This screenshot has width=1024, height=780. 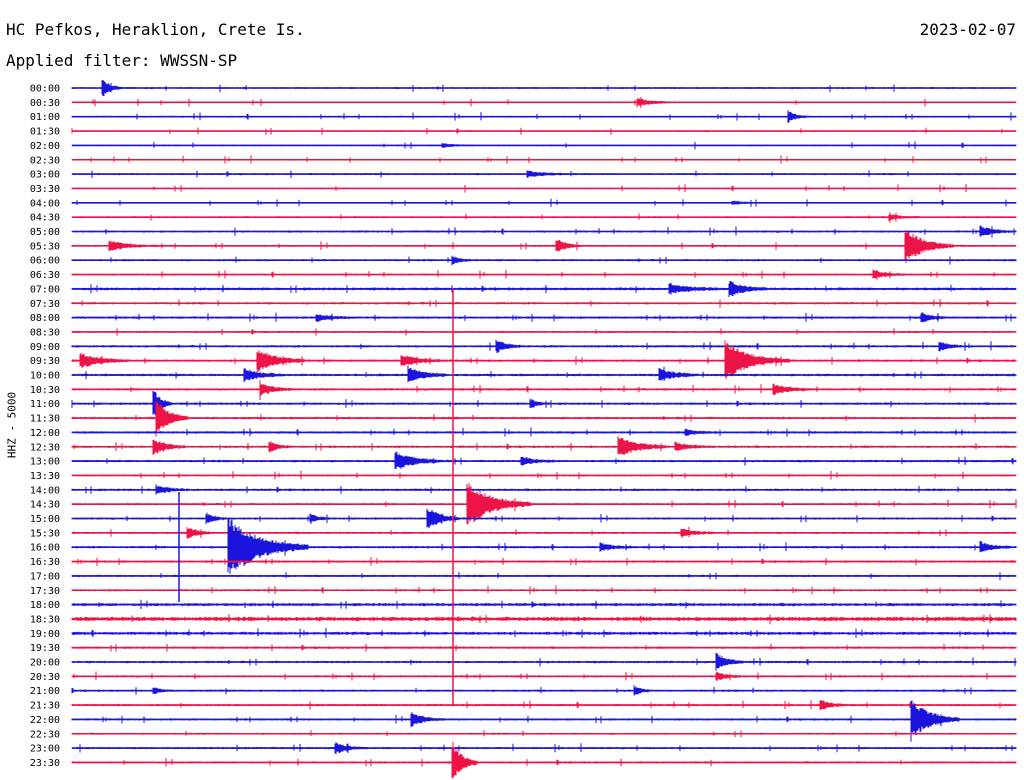 What do you see at coordinates (45, 89) in the screenshot?
I see `row-time-label: 00:00` at bounding box center [45, 89].